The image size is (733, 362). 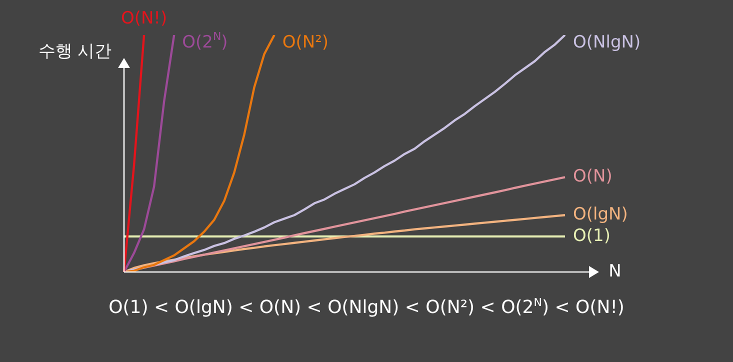 What do you see at coordinates (144, 18) in the screenshot?
I see `series-label: O(N!)` at bounding box center [144, 18].